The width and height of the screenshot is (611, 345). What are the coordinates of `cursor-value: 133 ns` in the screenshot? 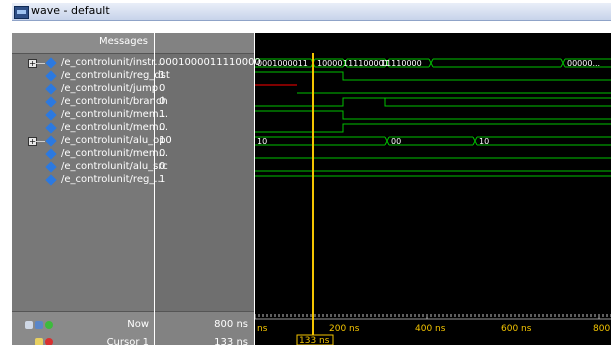 It's located at (231, 341).